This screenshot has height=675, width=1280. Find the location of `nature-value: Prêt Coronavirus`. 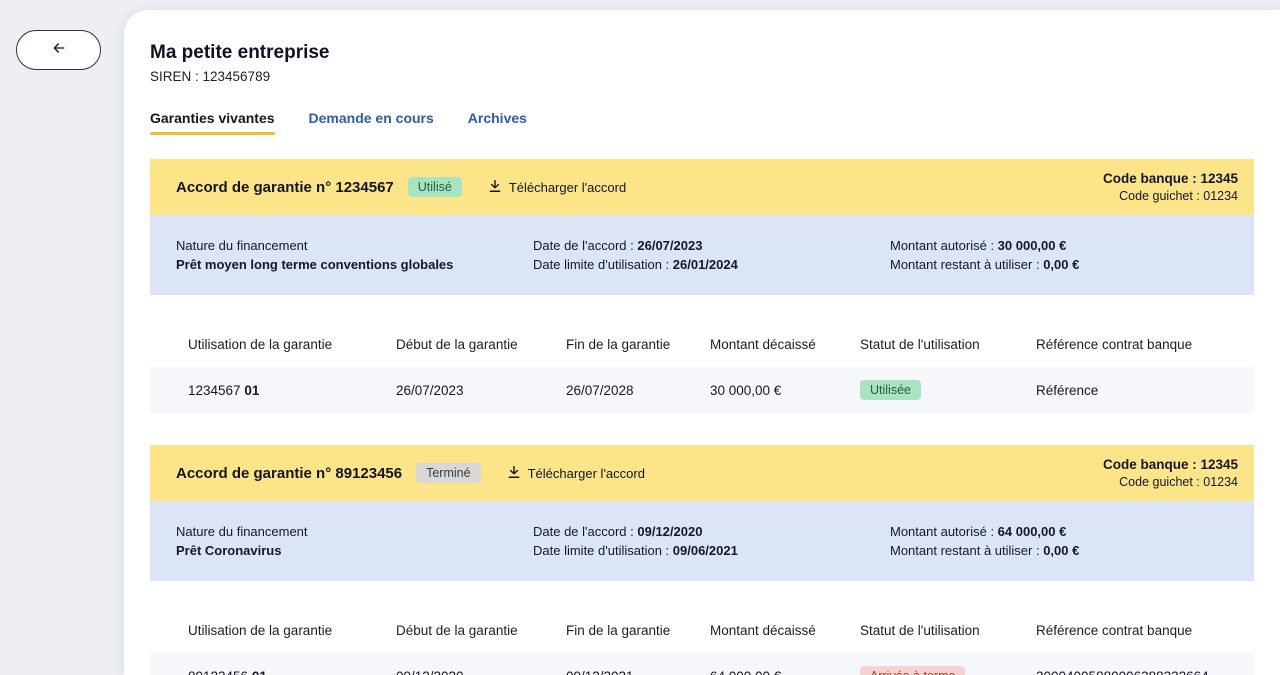

nature-value: Prêt Coronavirus is located at coordinates (229, 550).